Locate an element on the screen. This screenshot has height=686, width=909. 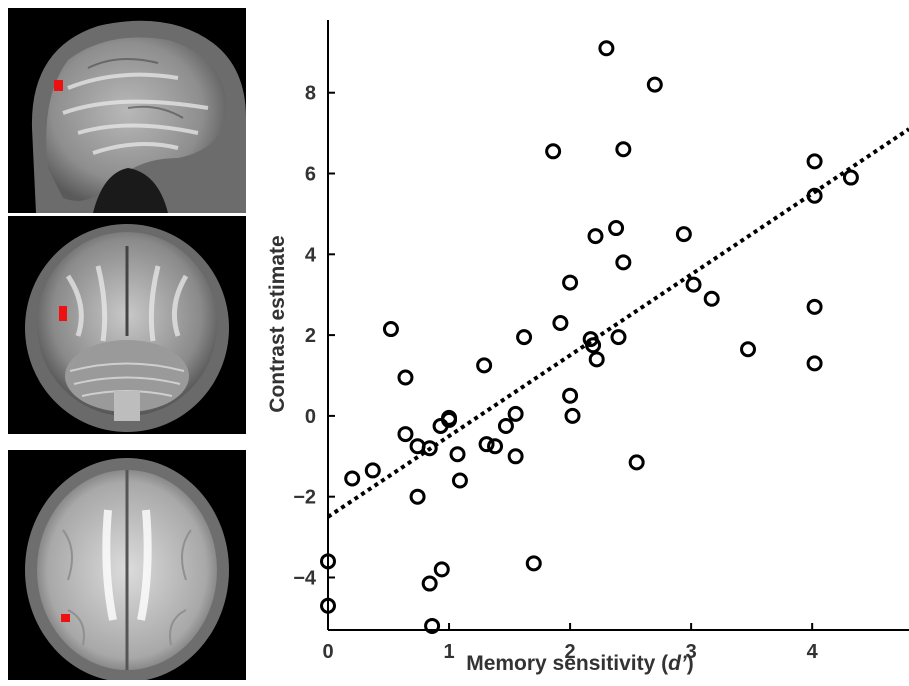
sagittal-brain-slice is located at coordinates (127, 110).